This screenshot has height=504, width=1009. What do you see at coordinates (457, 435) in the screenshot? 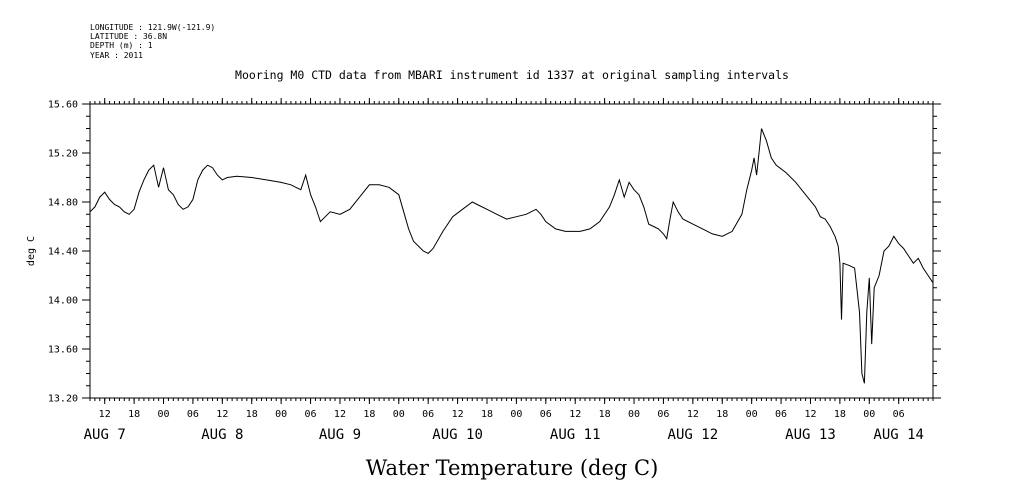
I see `x-day-label: AUG 10` at bounding box center [457, 435].